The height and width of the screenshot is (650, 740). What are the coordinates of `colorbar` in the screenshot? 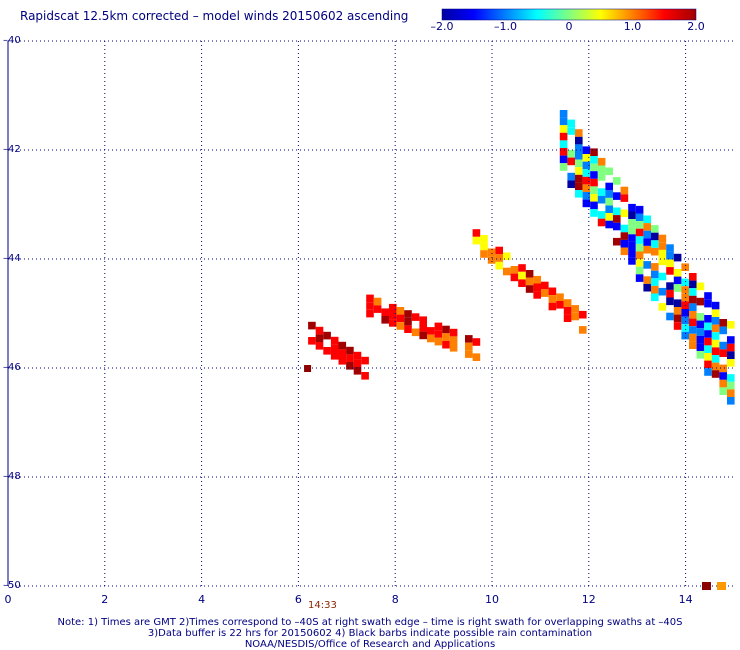 It's located at (569, 14).